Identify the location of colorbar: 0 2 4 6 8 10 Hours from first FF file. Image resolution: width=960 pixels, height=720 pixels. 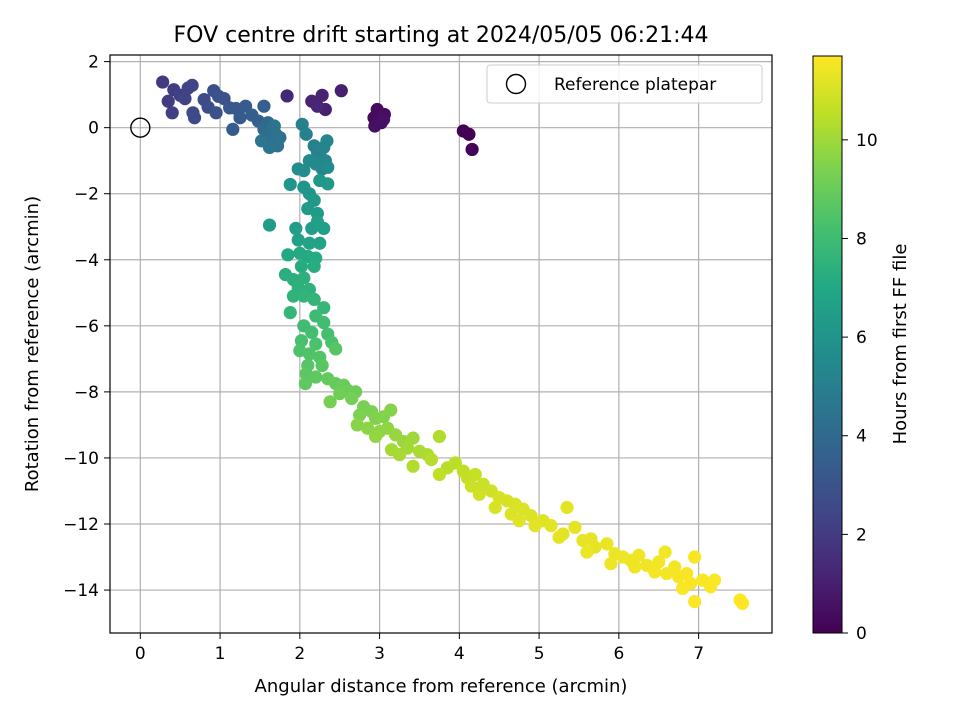
(861, 349).